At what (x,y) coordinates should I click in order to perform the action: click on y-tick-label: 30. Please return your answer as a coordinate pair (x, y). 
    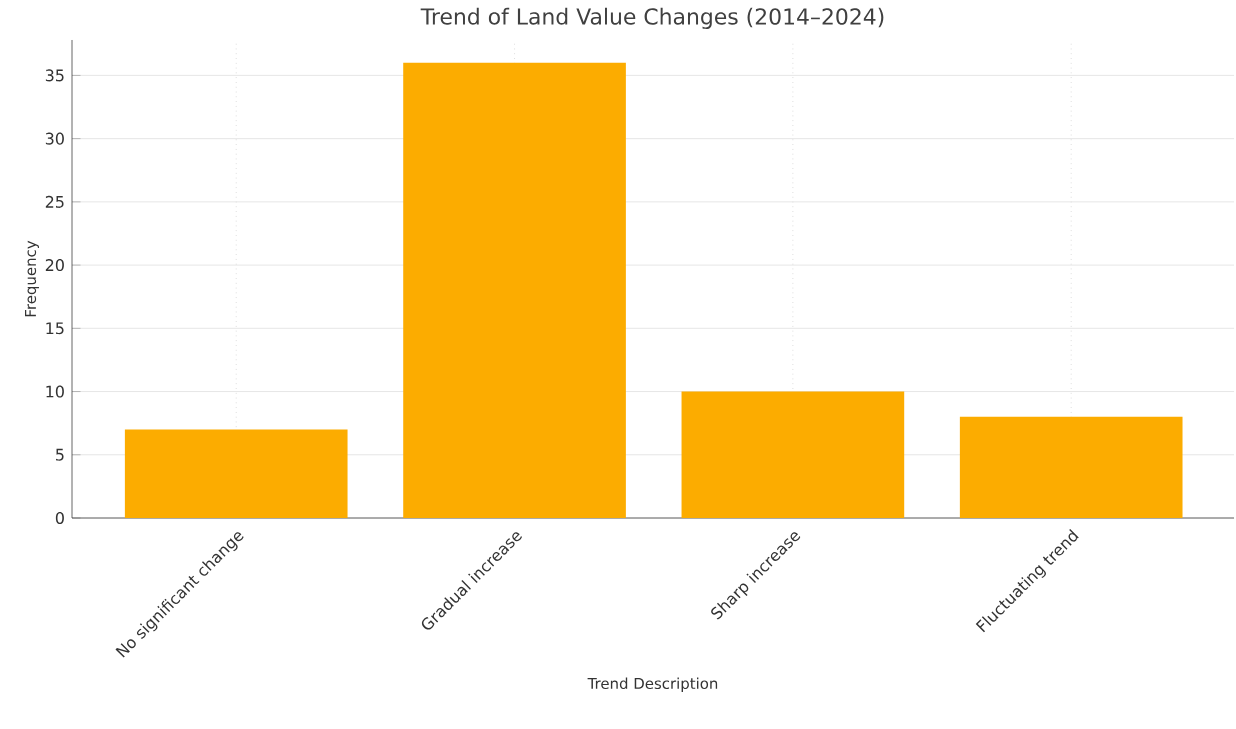
    Looking at the image, I should click on (54, 138).